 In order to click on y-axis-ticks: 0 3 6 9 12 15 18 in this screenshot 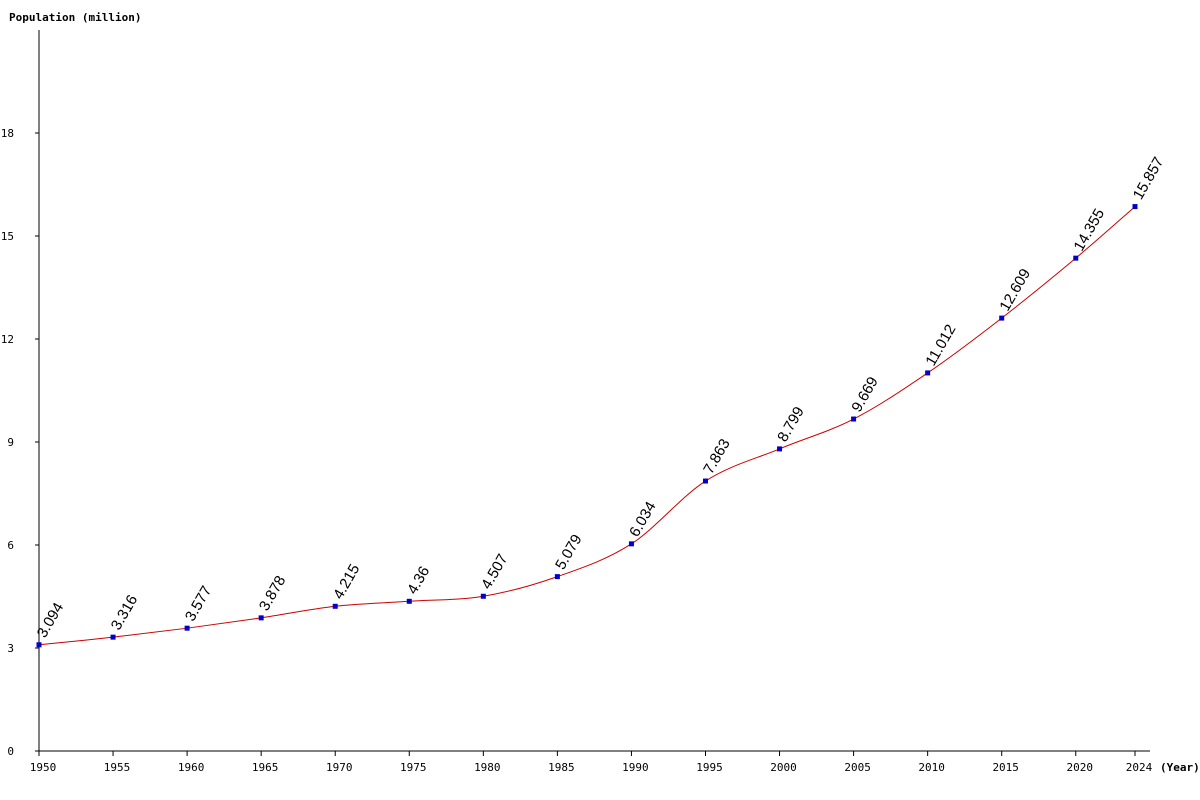, I will do `click(20, 442)`.